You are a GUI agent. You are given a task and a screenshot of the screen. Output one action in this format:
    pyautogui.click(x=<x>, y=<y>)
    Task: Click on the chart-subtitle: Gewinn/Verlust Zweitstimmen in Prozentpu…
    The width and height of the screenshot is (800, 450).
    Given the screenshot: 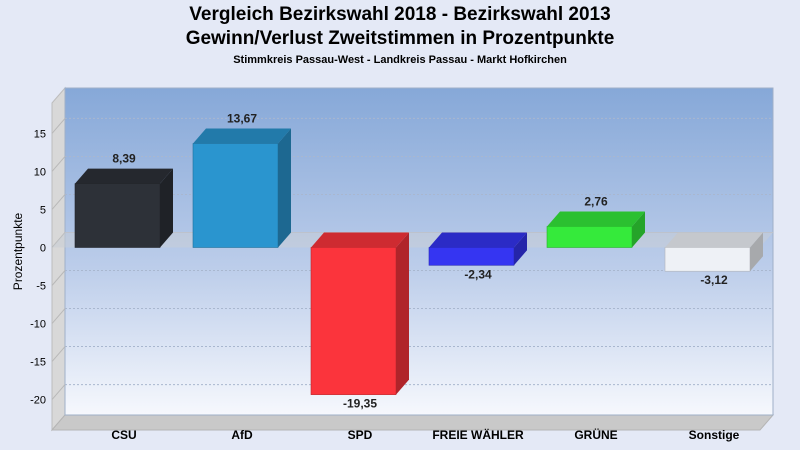 What is the action you would take?
    pyautogui.click(x=400, y=38)
    